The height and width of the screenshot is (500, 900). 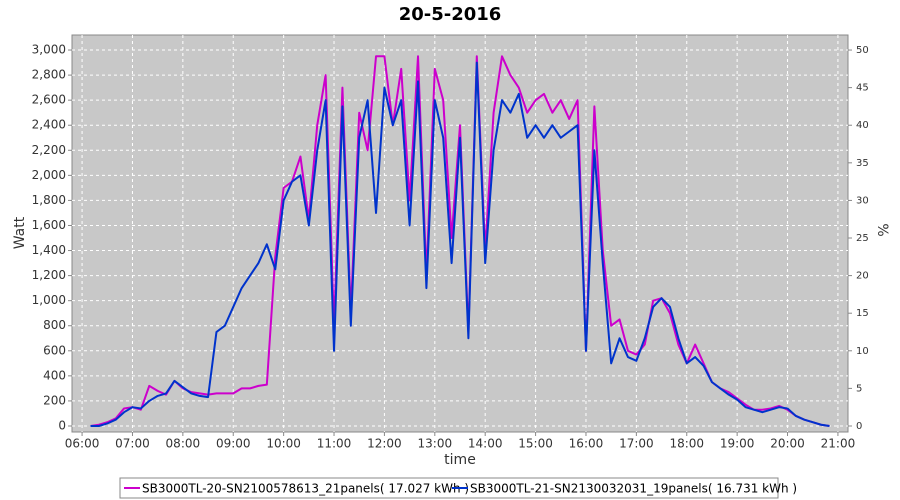 What do you see at coordinates (450, 14) in the screenshot?
I see `chart-title: 20-5-2016` at bounding box center [450, 14].